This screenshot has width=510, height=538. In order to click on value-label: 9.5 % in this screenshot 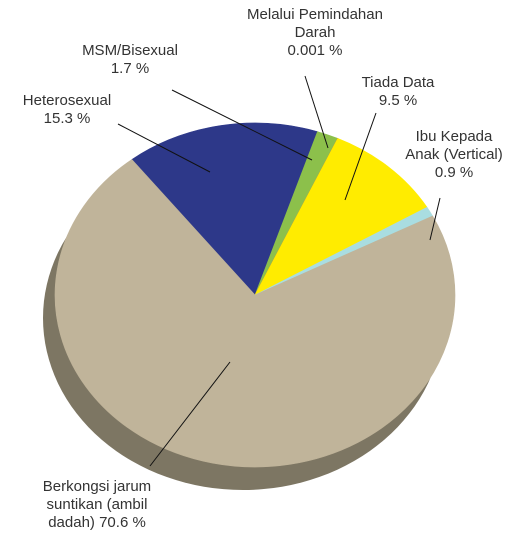, I will do `click(398, 100)`.